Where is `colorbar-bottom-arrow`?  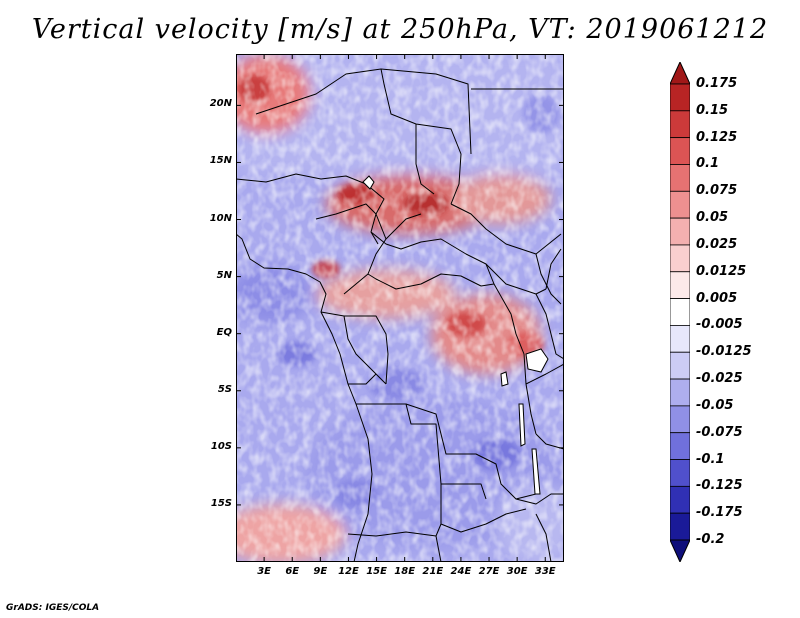
colorbar-bottom-arrow is located at coordinates (680, 550).